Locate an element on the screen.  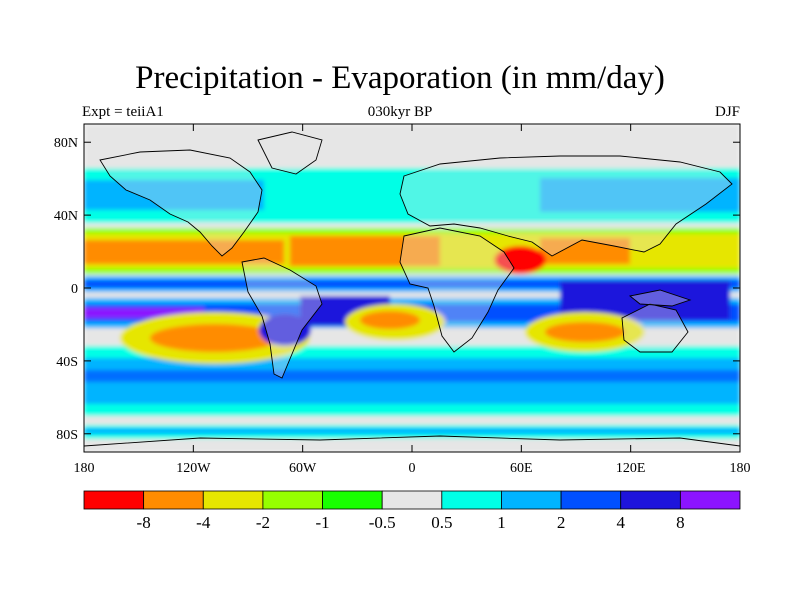
lat-tick-label: 80N is located at coordinates (66, 143).